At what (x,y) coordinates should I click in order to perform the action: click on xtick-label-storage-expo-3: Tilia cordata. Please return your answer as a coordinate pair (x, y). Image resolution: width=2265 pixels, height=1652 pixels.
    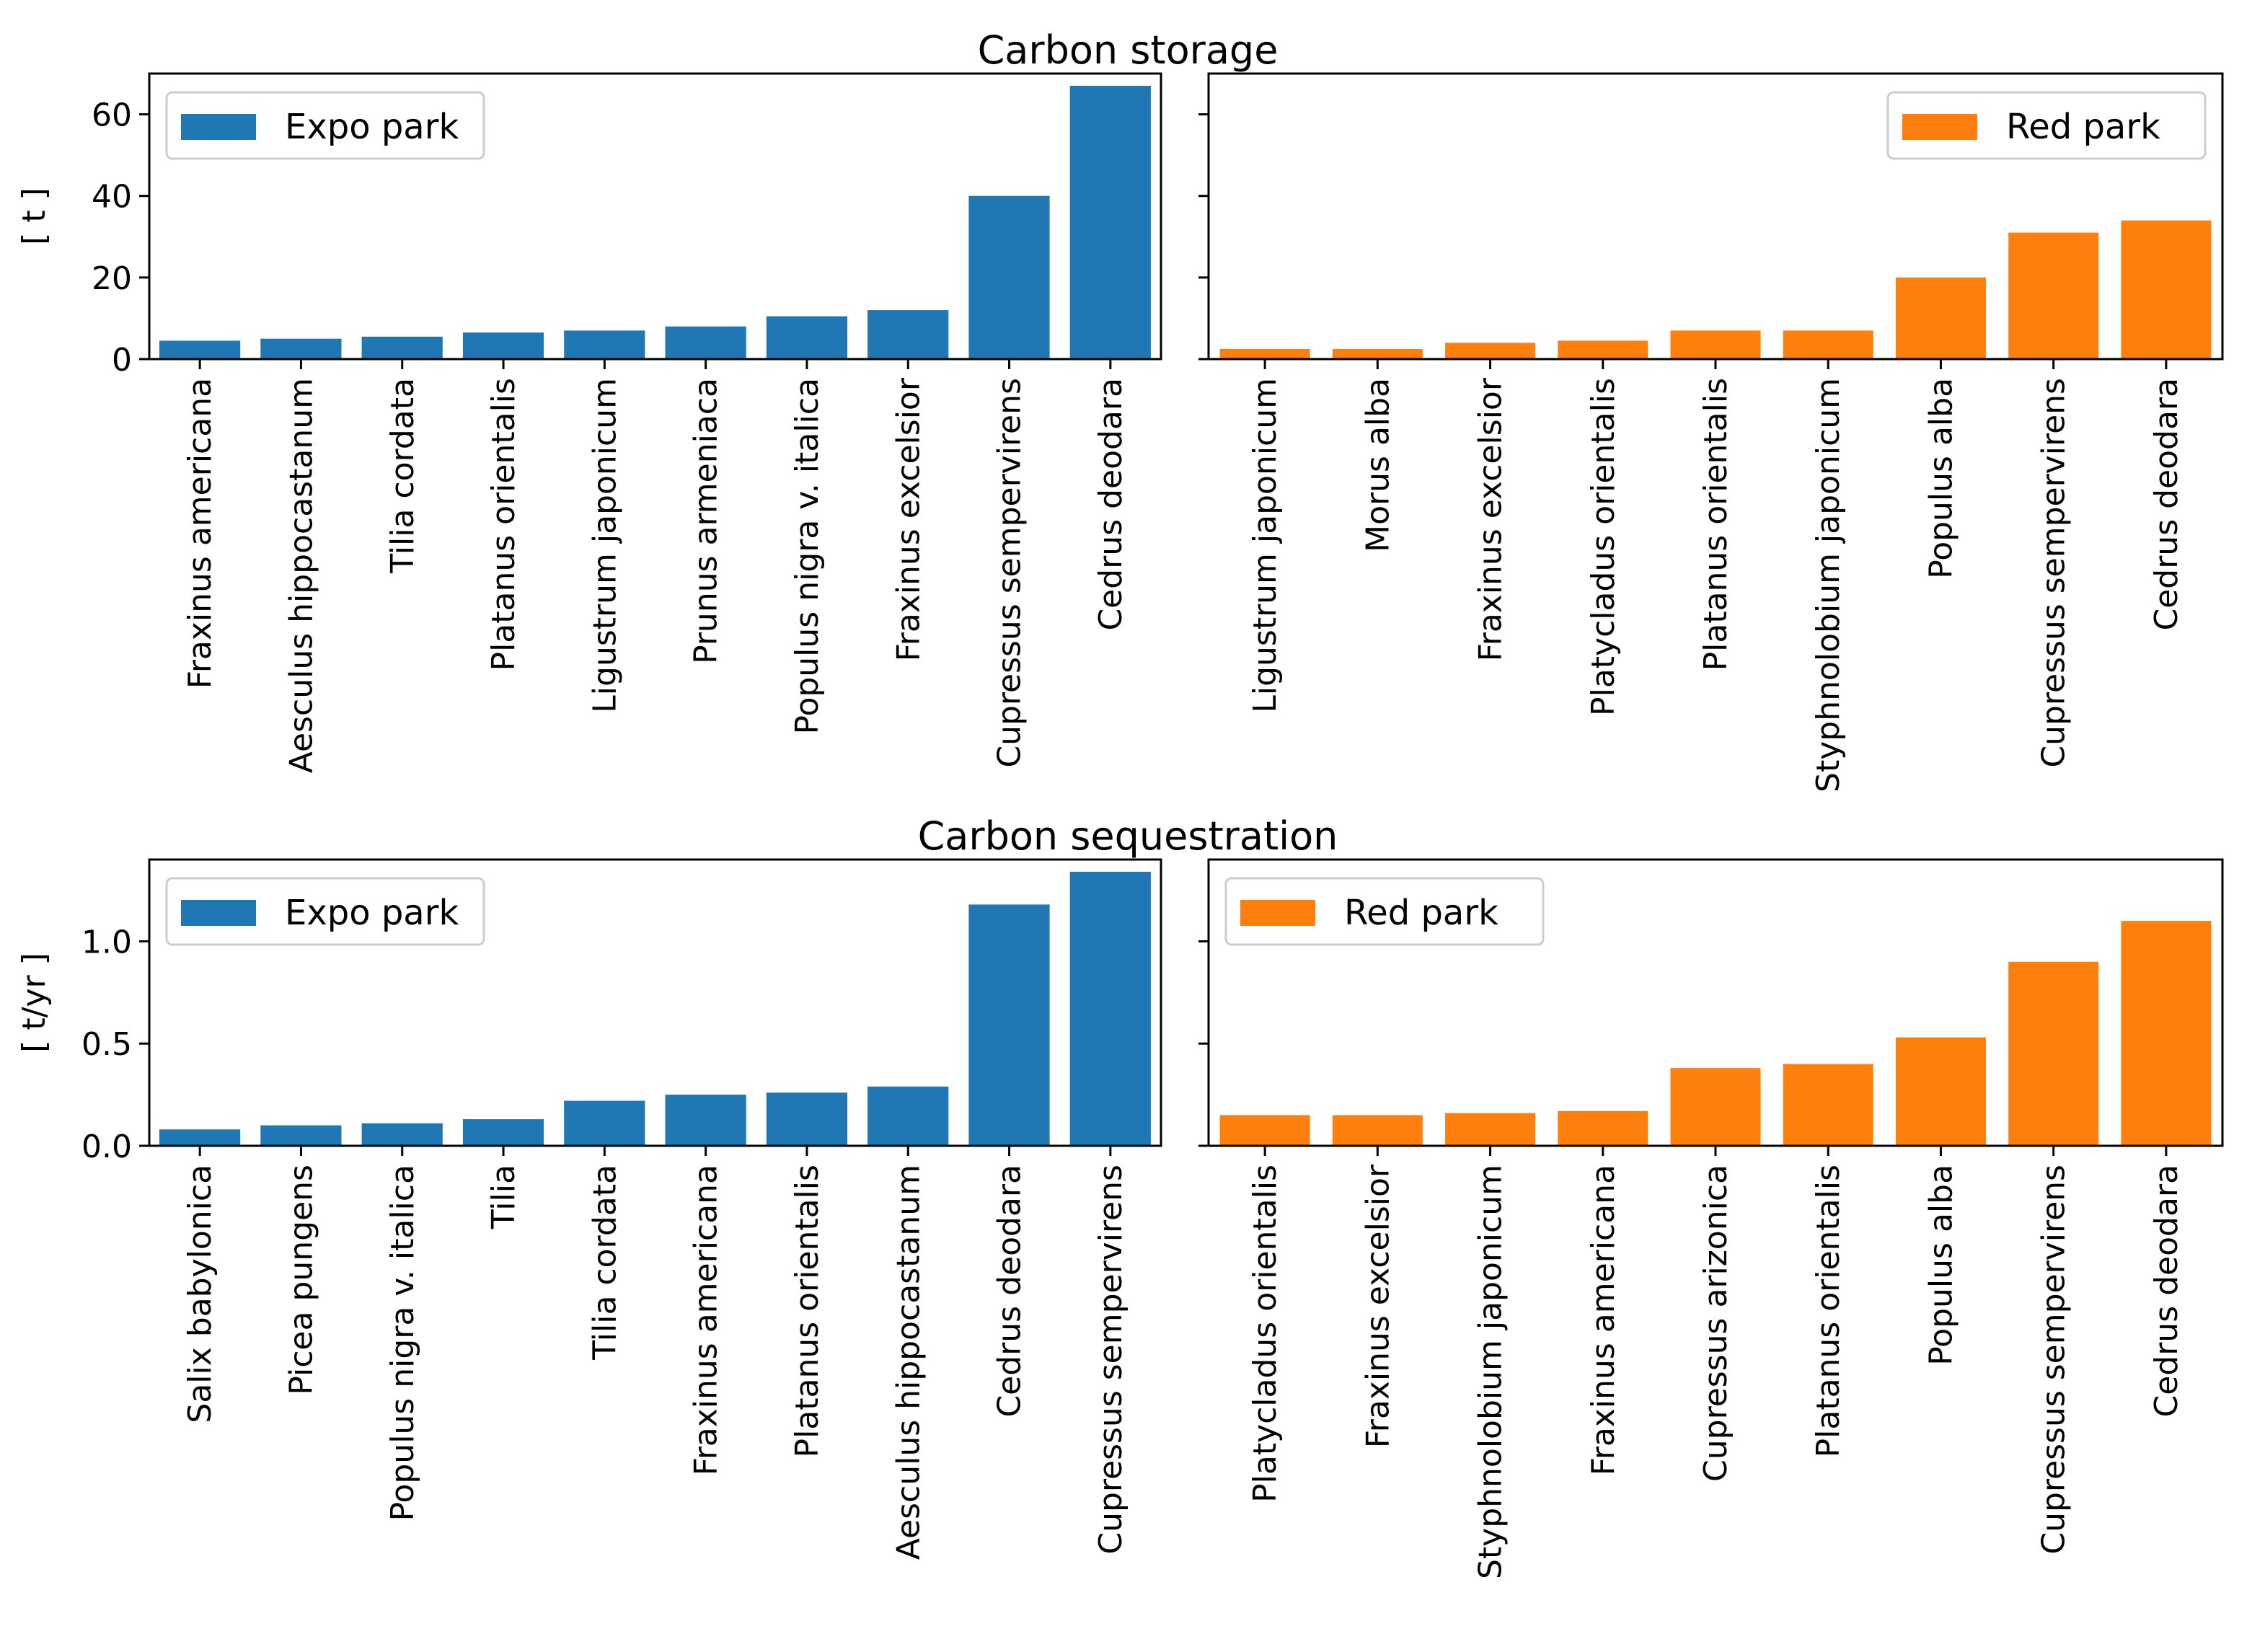
    Looking at the image, I should click on (402, 476).